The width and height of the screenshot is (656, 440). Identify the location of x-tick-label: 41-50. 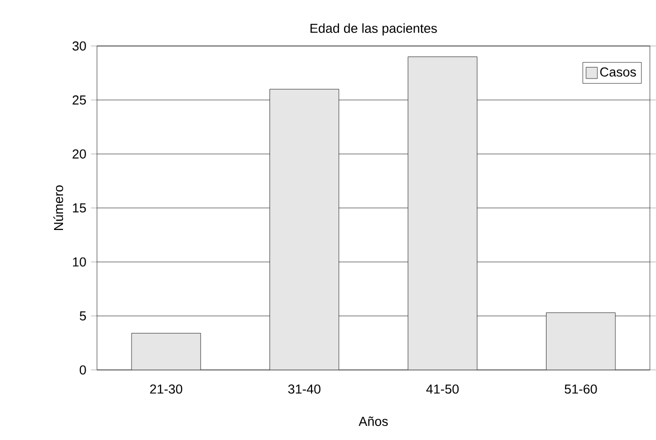
(442, 389).